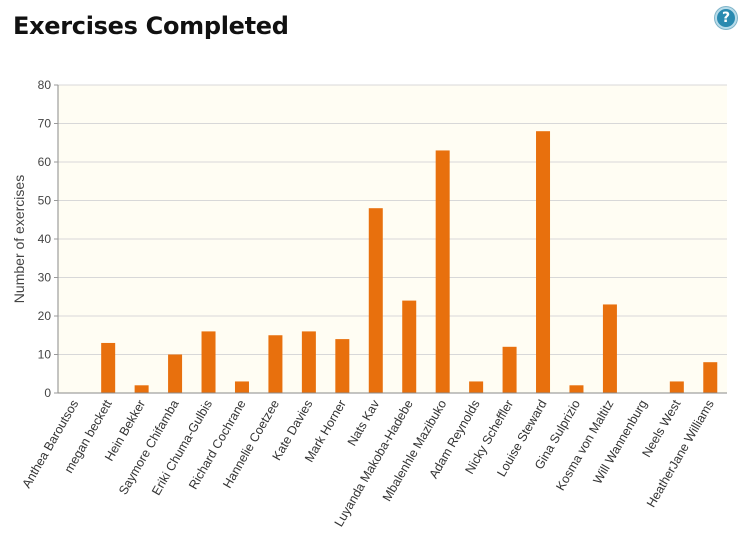 Image resolution: width=753 pixels, height=533 pixels. What do you see at coordinates (19, 239) in the screenshot?
I see `y-axis-label: Number of exercises` at bounding box center [19, 239].